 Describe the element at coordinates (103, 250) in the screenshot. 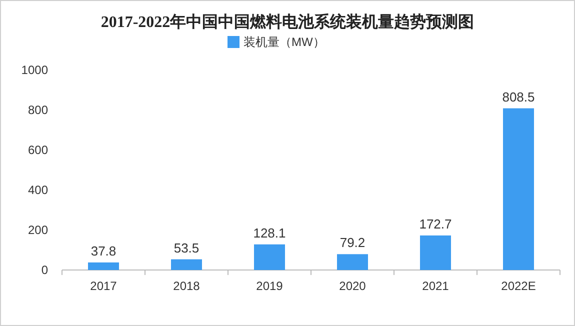

I see `data-label: 37.8` at that location.